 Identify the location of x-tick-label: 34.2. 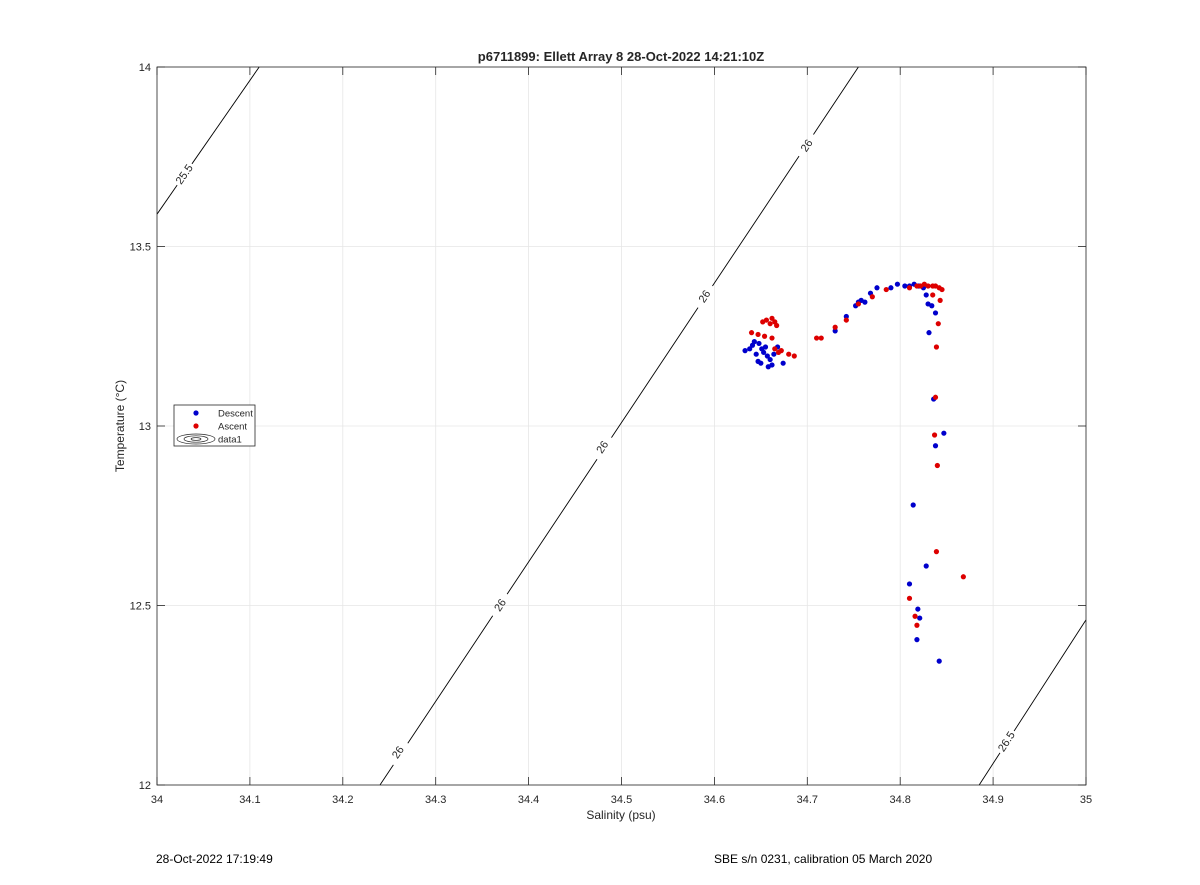
(342, 800).